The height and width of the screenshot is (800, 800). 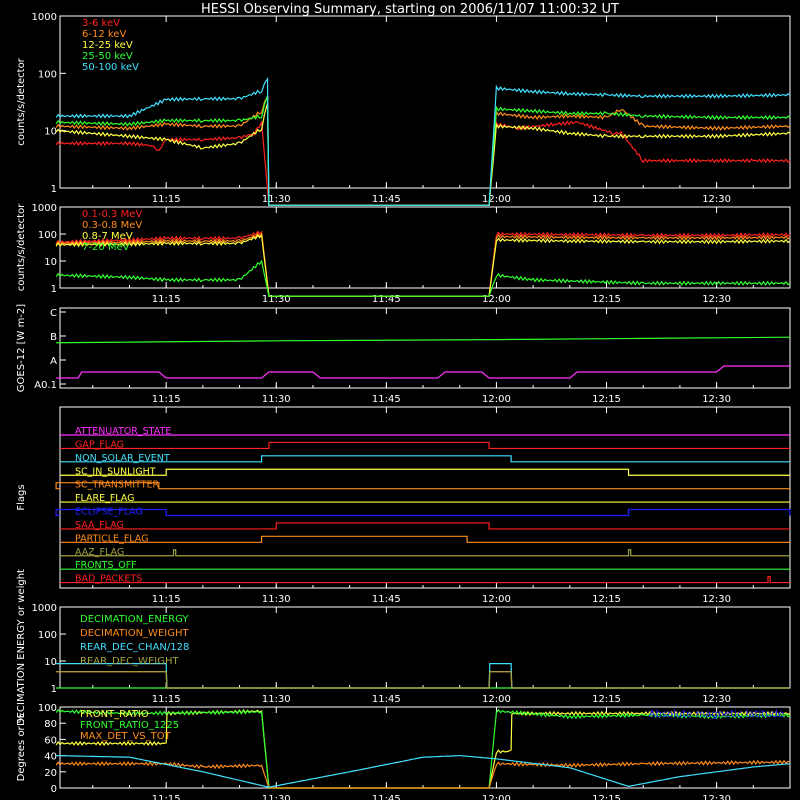 What do you see at coordinates (21, 348) in the screenshot?
I see `y-axis-label: GOES-12 [W m-2]` at bounding box center [21, 348].